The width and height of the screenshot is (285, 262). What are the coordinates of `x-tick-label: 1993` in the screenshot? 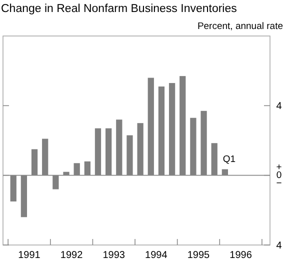 It's located at (114, 255).